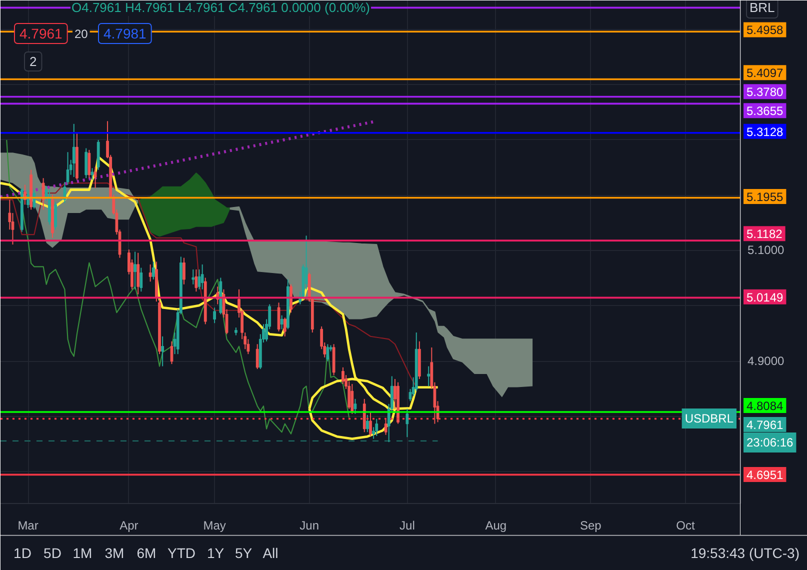 The width and height of the screenshot is (807, 570). I want to click on ref-line-label: 5.1182, so click(764, 234).